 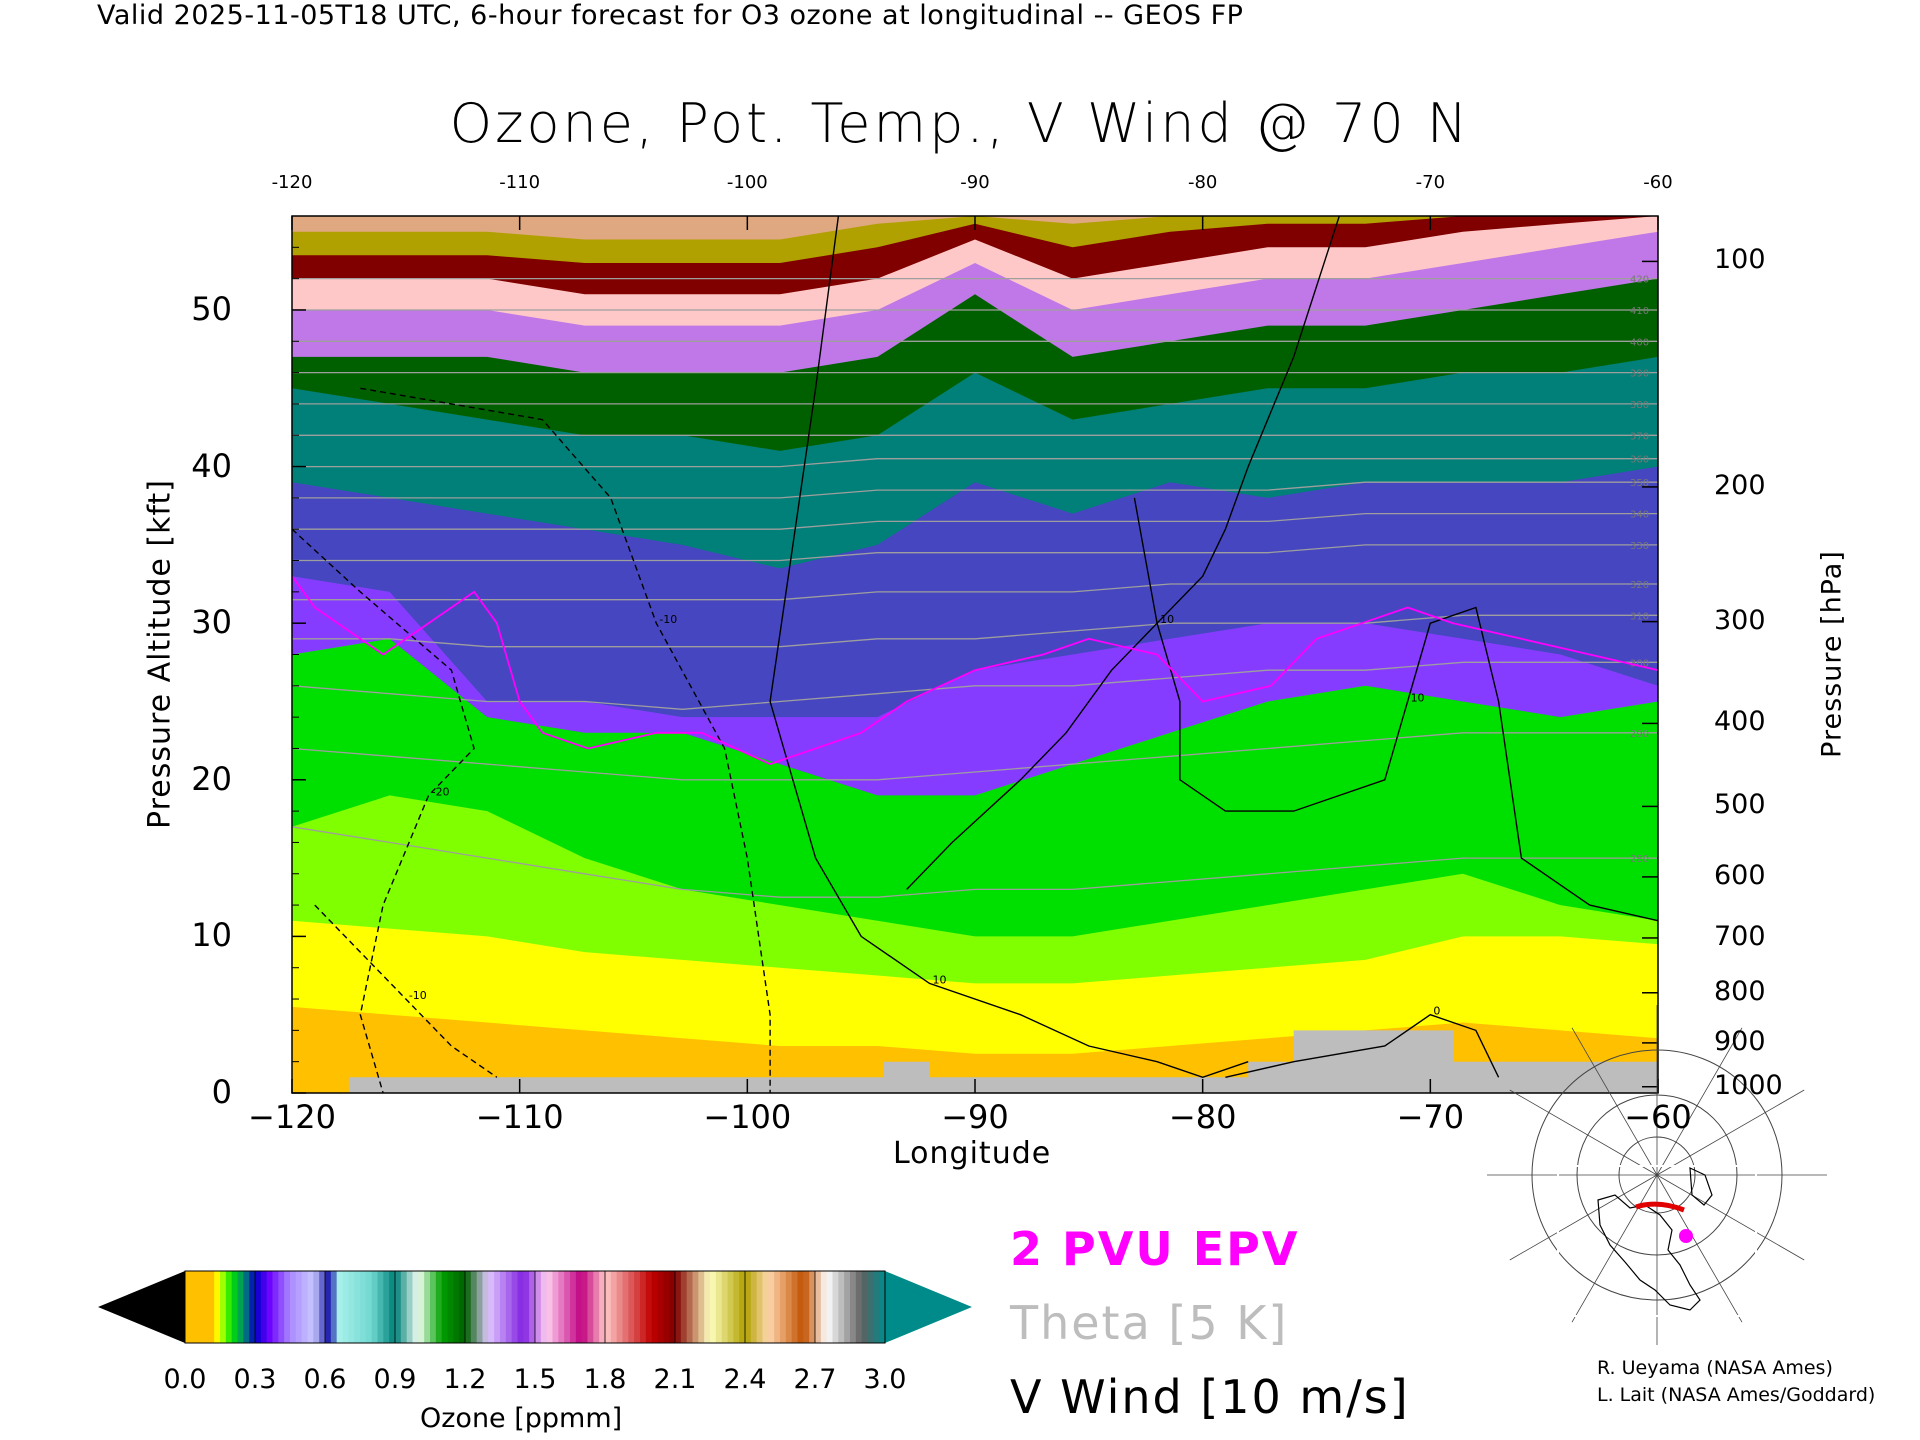 What do you see at coordinates (960, 123) in the screenshot?
I see `chart-title: Ozone, Pot. Temp., V Wind @ 70 N` at bounding box center [960, 123].